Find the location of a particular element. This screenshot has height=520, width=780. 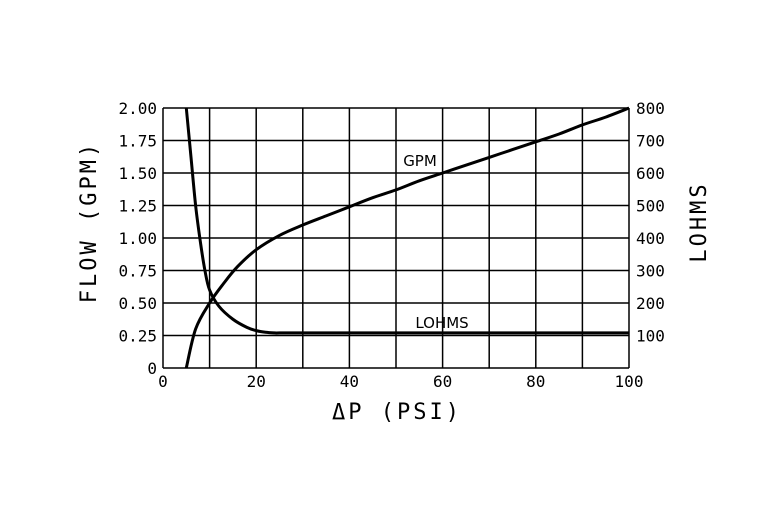

y-tick-label: 1.50 is located at coordinates (137, 173).